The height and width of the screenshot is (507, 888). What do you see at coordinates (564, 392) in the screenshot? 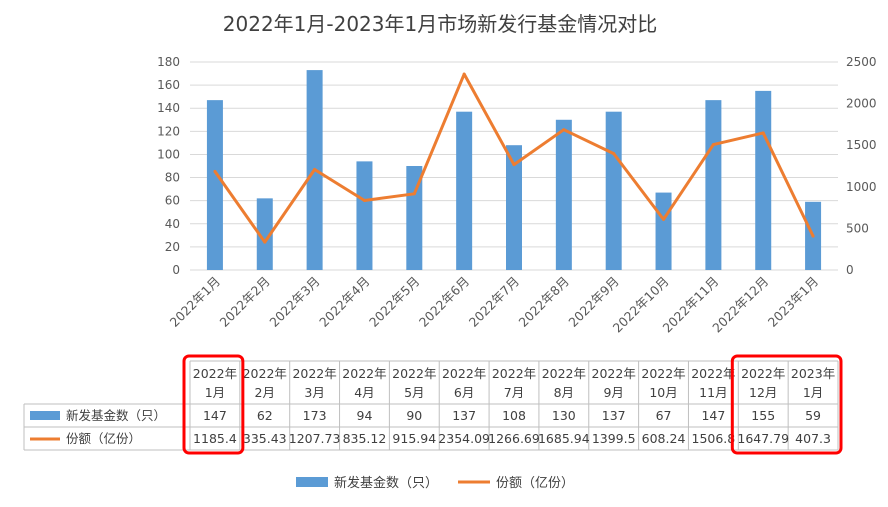
I see `table-header-month: 8月` at bounding box center [564, 392].